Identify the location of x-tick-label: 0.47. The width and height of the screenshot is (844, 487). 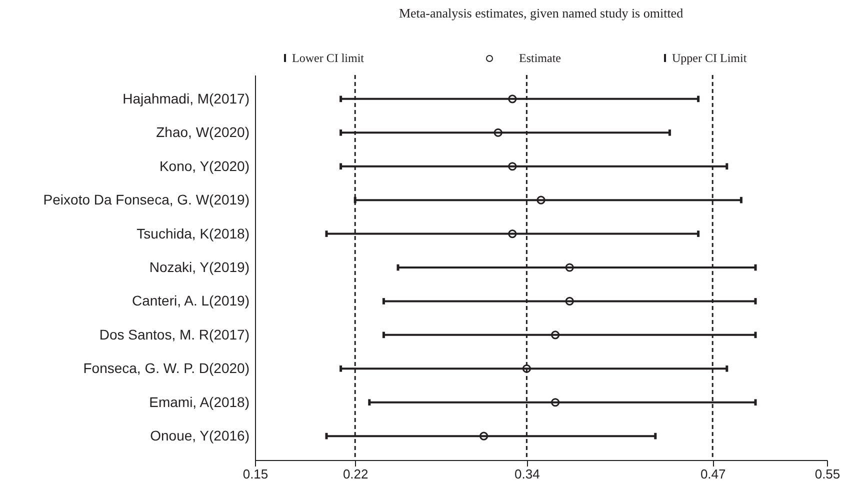
(713, 474).